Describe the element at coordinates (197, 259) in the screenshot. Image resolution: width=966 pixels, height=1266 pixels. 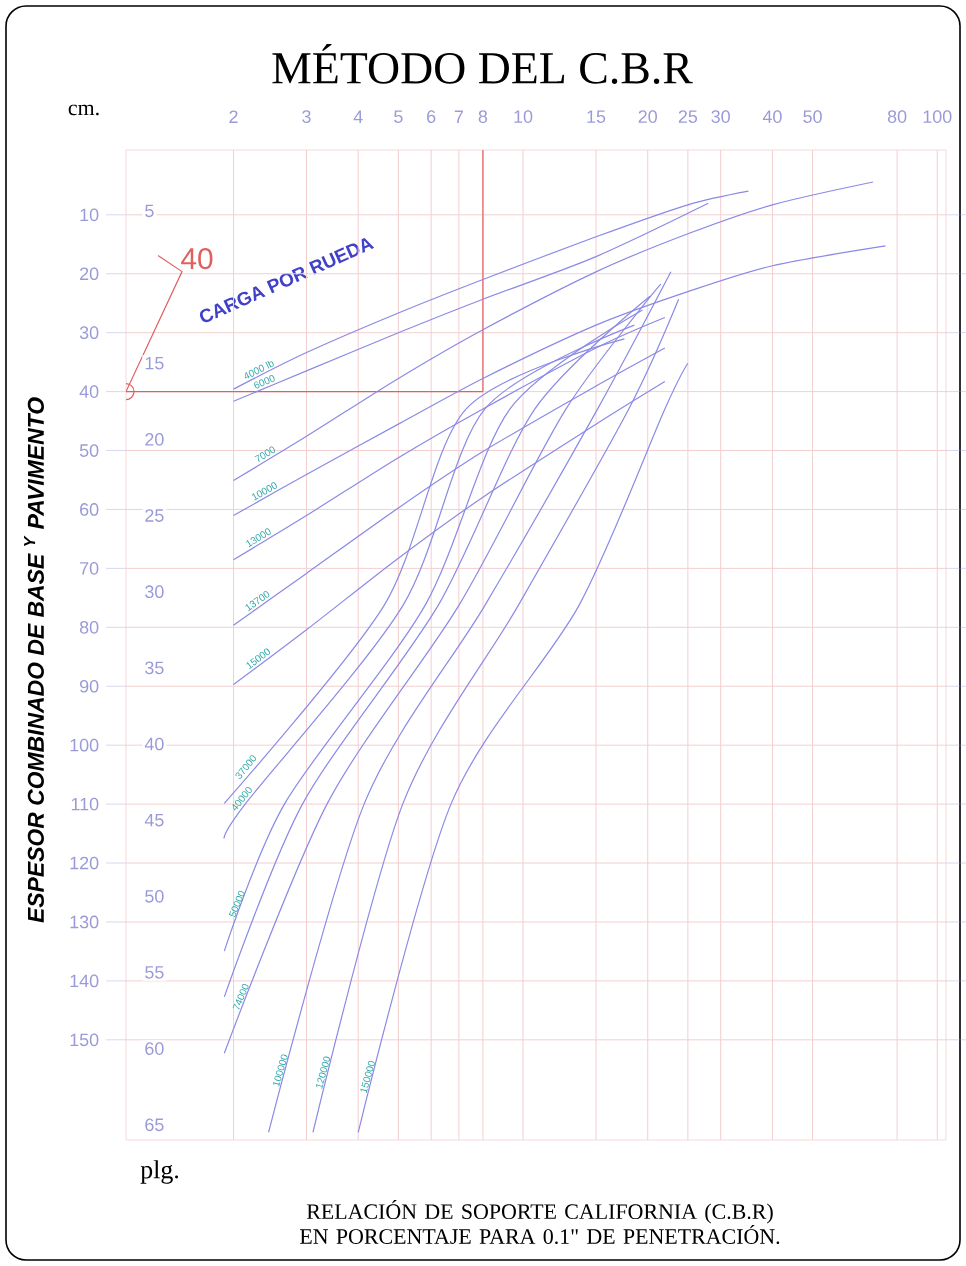
I see `ref-line-label: 40` at that location.